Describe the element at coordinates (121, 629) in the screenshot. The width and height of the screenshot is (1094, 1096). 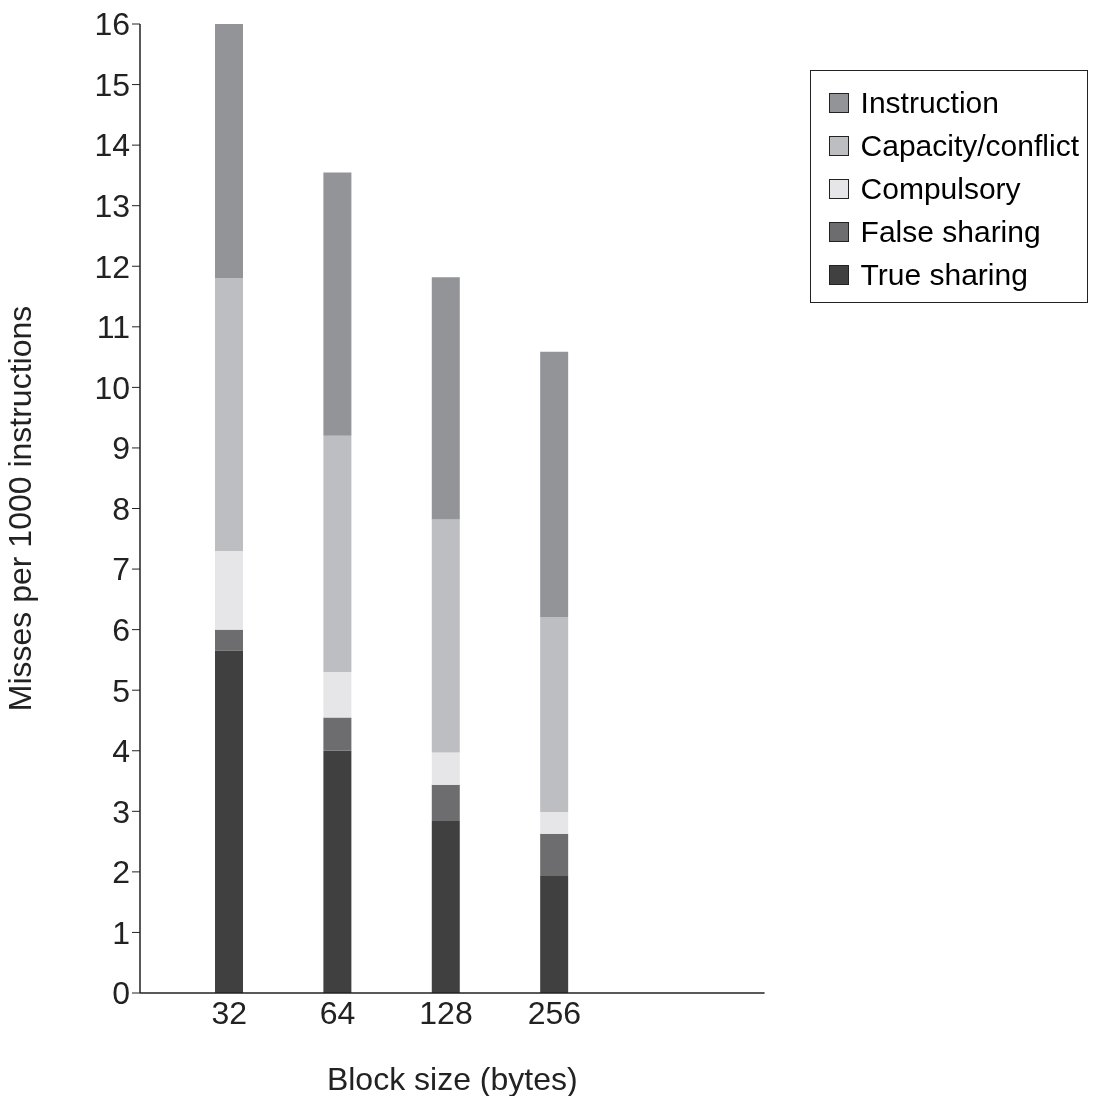
I see `y-tick-label: 6` at that location.